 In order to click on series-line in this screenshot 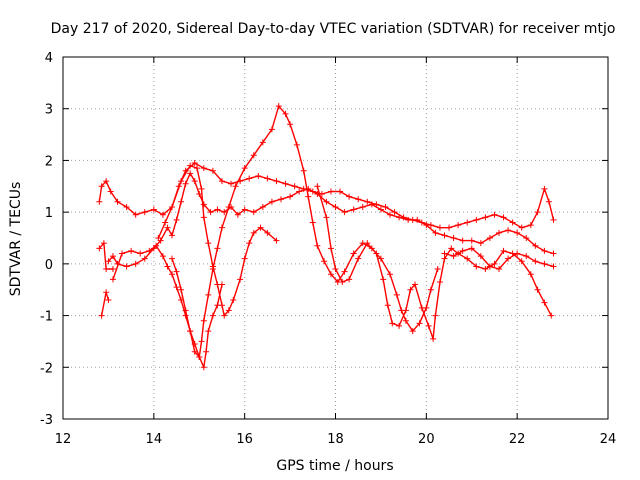, I will do `click(217, 240)`.